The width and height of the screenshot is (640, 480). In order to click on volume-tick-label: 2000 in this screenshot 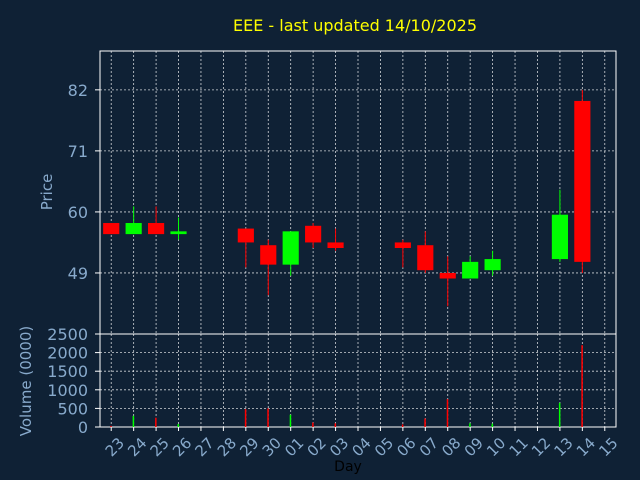, I will do `click(67, 353)`.